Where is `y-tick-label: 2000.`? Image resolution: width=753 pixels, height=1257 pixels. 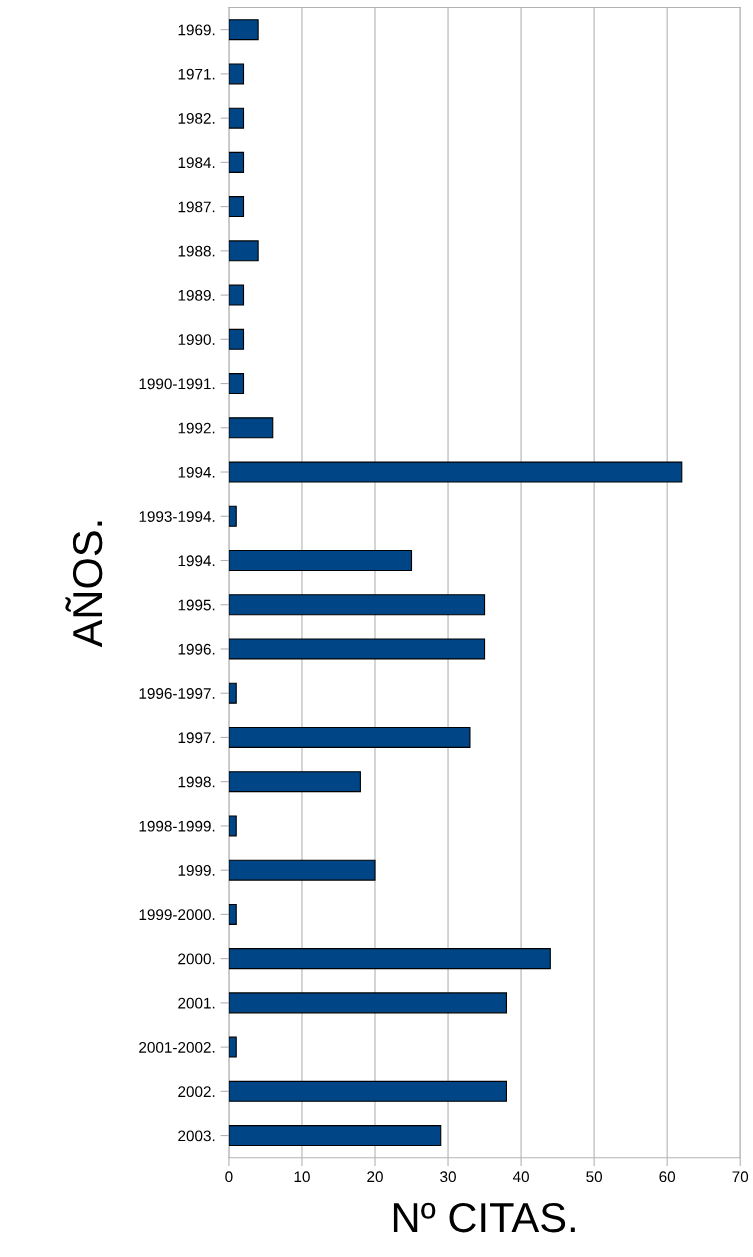 y-tick-label: 2000. is located at coordinates (196, 959).